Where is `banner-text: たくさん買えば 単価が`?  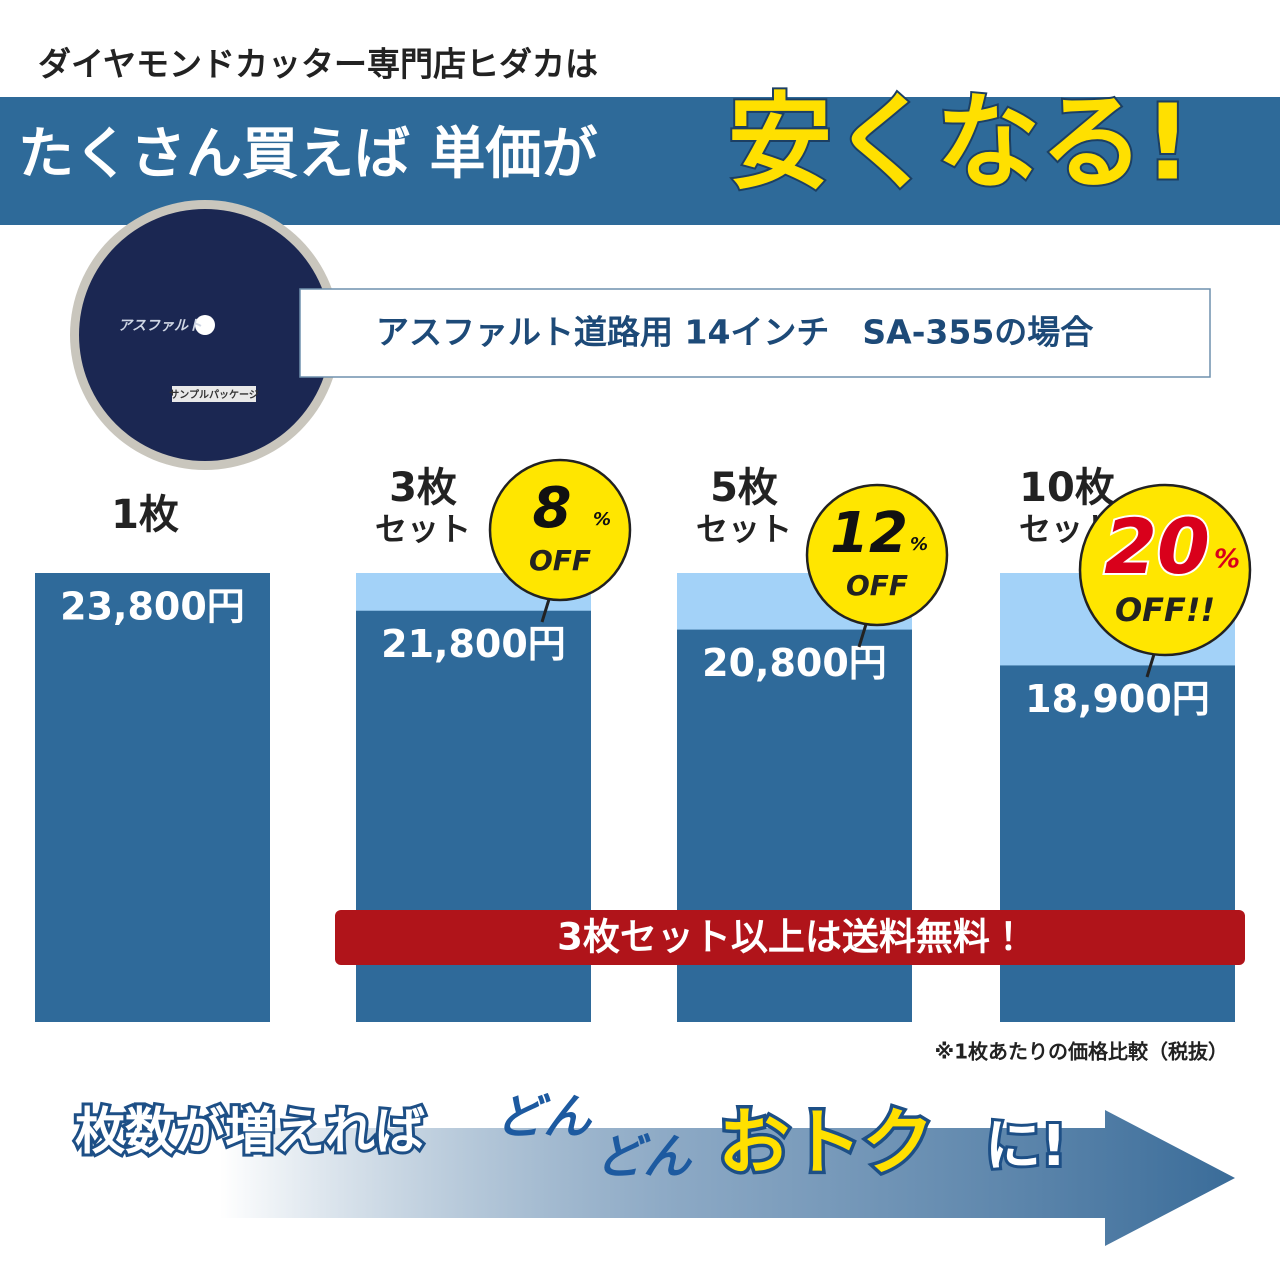 banner-text: たくさん買えば 単価が is located at coordinates (308, 154).